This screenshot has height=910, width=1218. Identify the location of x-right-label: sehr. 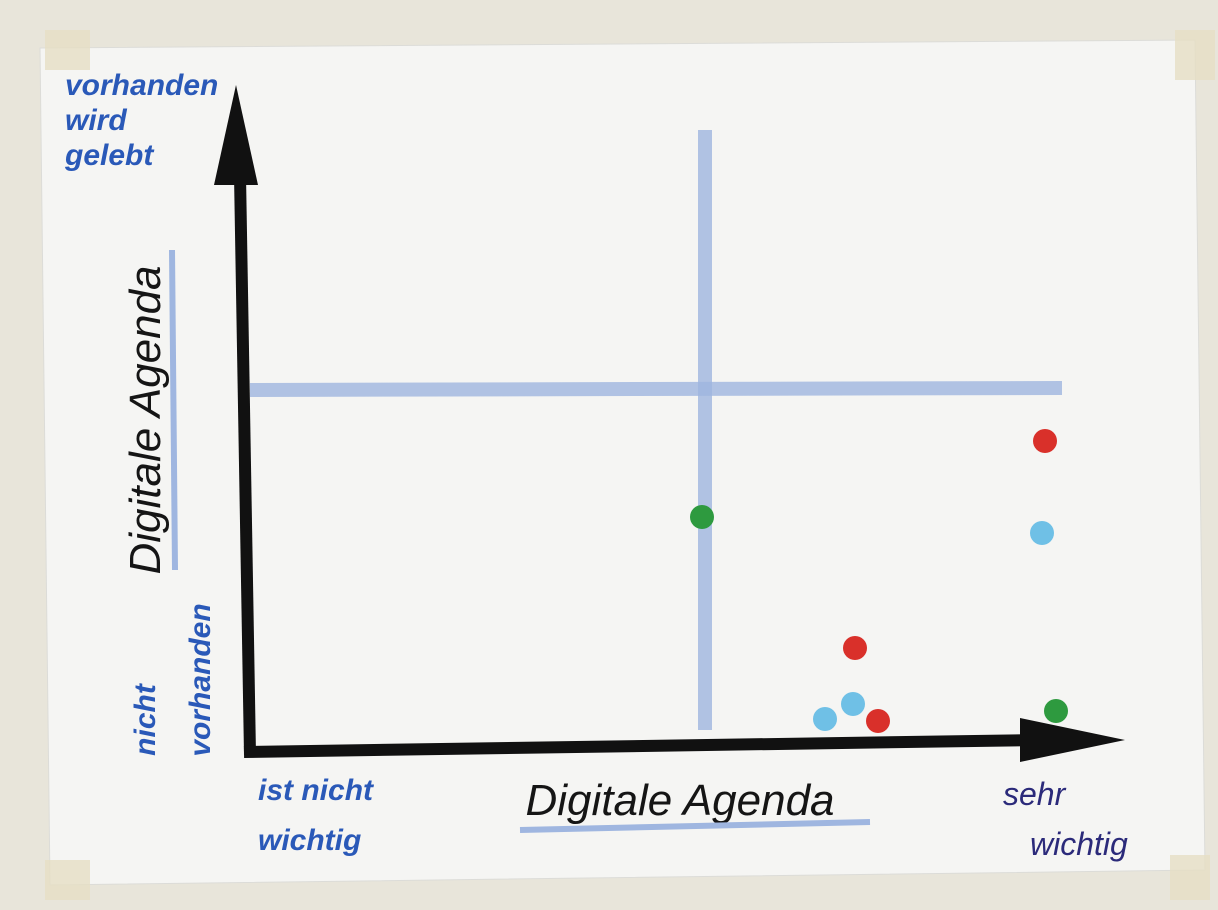
(1035, 794).